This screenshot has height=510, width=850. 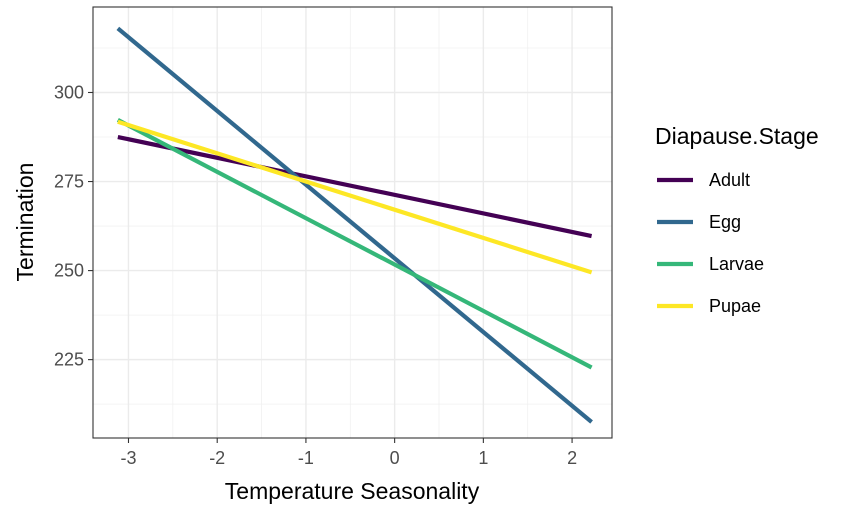 What do you see at coordinates (735, 306) in the screenshot?
I see `legend-label-pupae: Pupae` at bounding box center [735, 306].